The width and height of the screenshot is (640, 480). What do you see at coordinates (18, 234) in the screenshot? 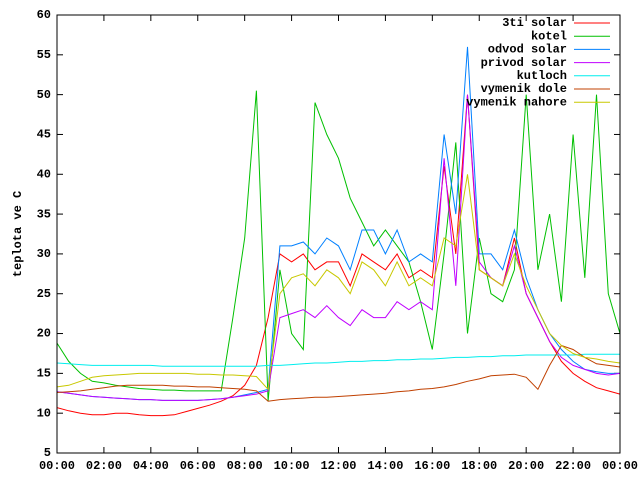
I see `y-axis-label: teplota ve C` at bounding box center [18, 234].